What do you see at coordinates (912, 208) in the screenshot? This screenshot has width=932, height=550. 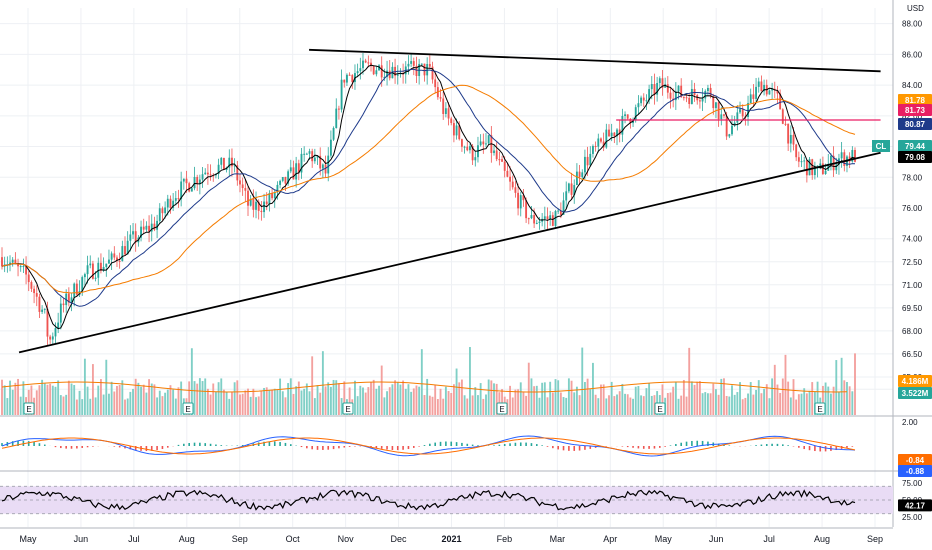 I see `price-tick-label: 76.00` at bounding box center [912, 208].